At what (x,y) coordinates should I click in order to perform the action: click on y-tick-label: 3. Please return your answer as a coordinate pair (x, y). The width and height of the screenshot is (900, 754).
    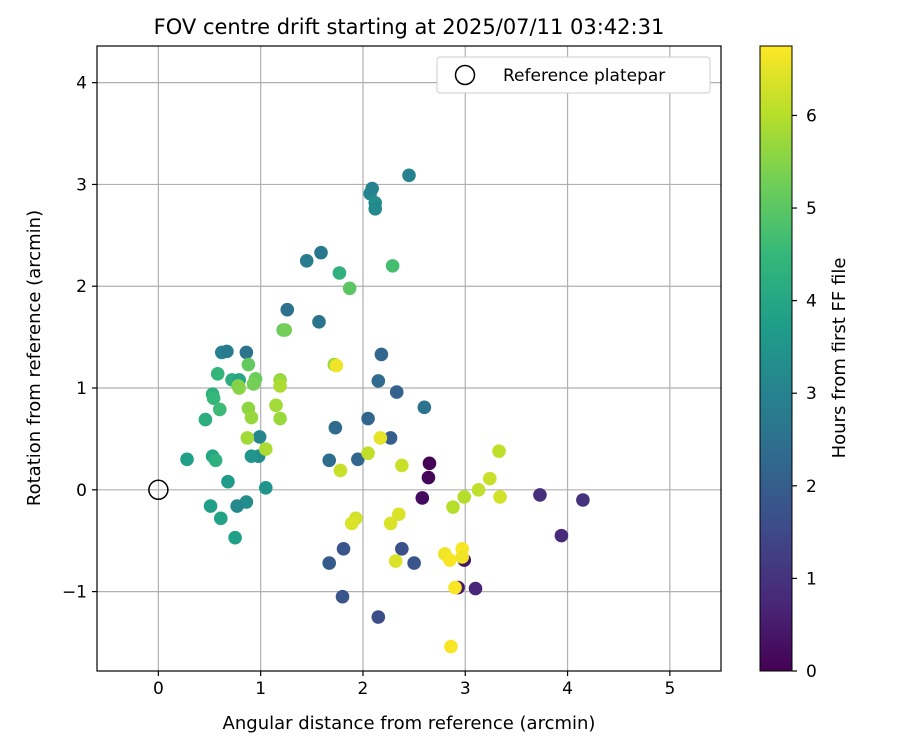
    Looking at the image, I should click on (81, 185).